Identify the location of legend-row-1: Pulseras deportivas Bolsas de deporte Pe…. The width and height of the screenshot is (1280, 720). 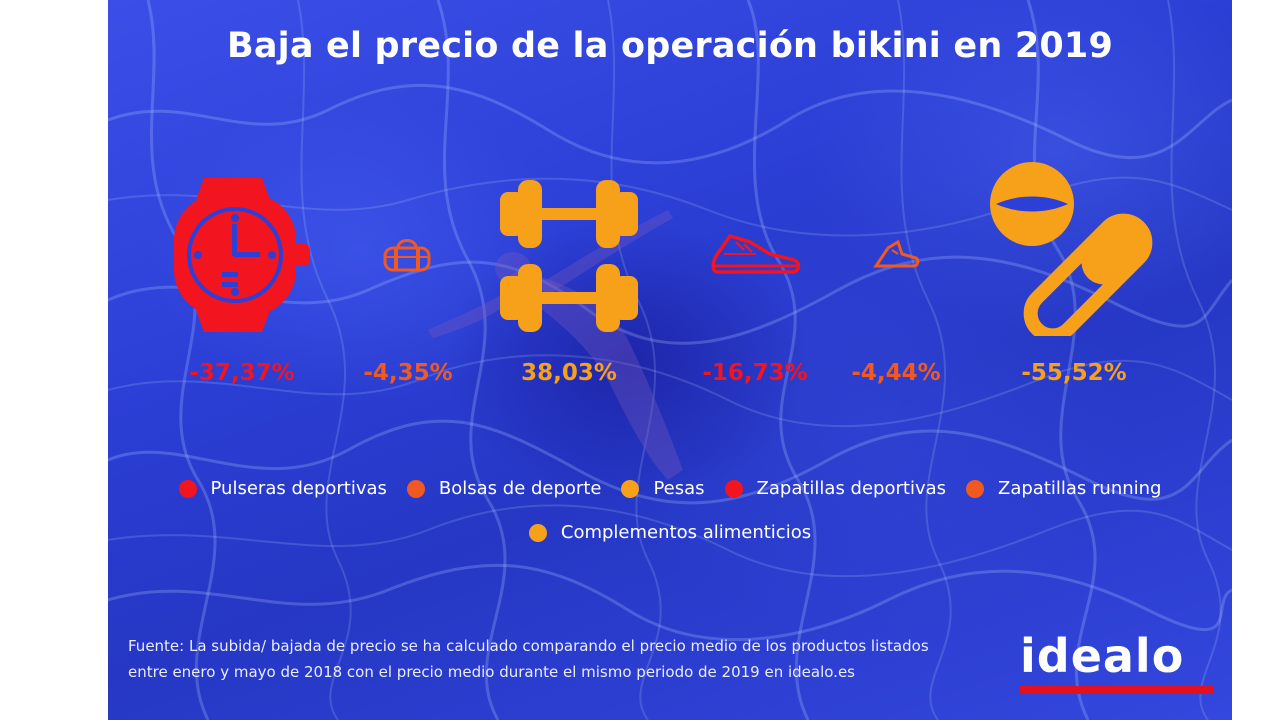
(670, 488).